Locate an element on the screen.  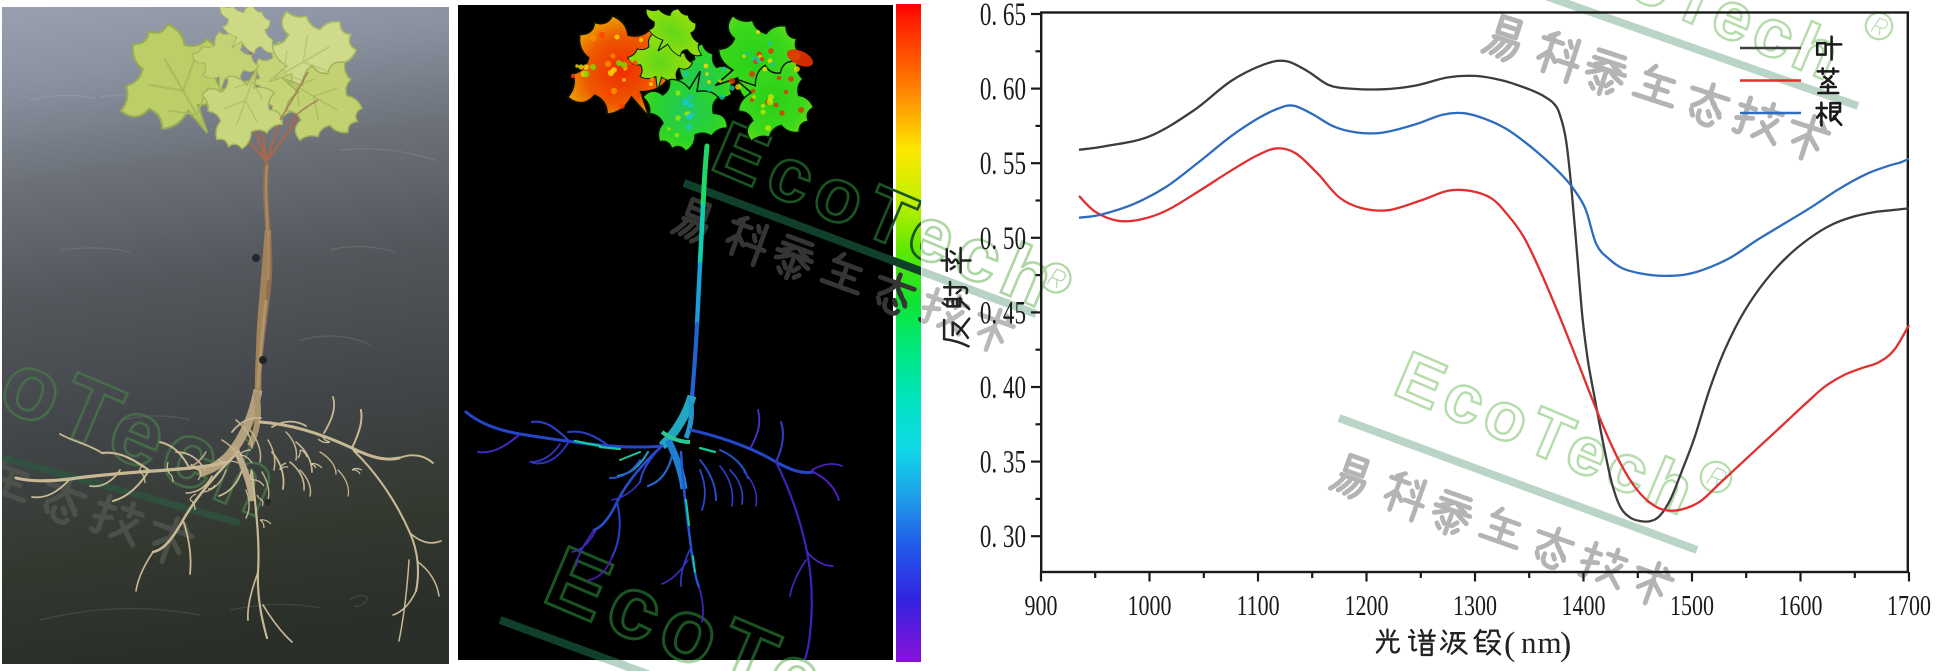
svg-text: 0. 60 is located at coordinates (1003, 90).